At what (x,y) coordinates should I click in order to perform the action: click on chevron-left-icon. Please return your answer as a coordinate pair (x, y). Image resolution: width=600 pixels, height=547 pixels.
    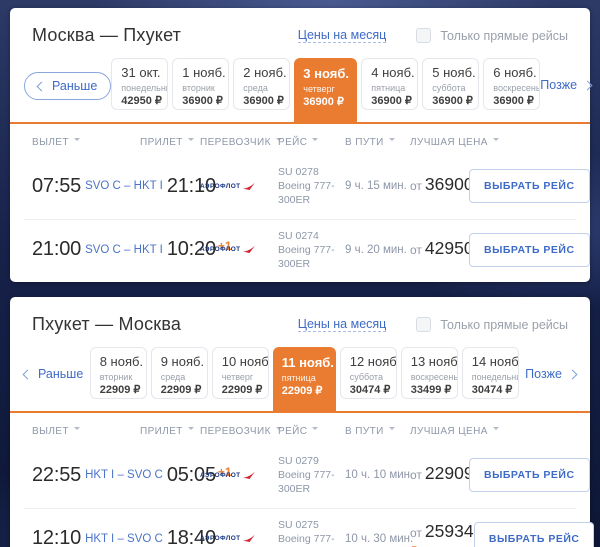
    Looking at the image, I should click on (41, 86).